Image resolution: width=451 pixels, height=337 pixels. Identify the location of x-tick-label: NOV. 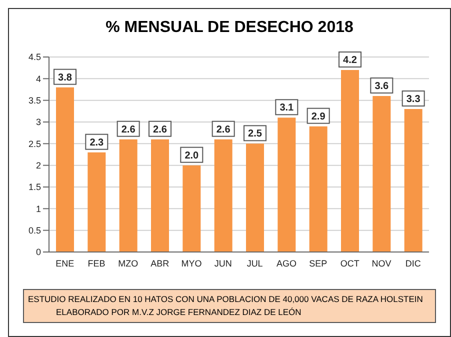
(382, 263).